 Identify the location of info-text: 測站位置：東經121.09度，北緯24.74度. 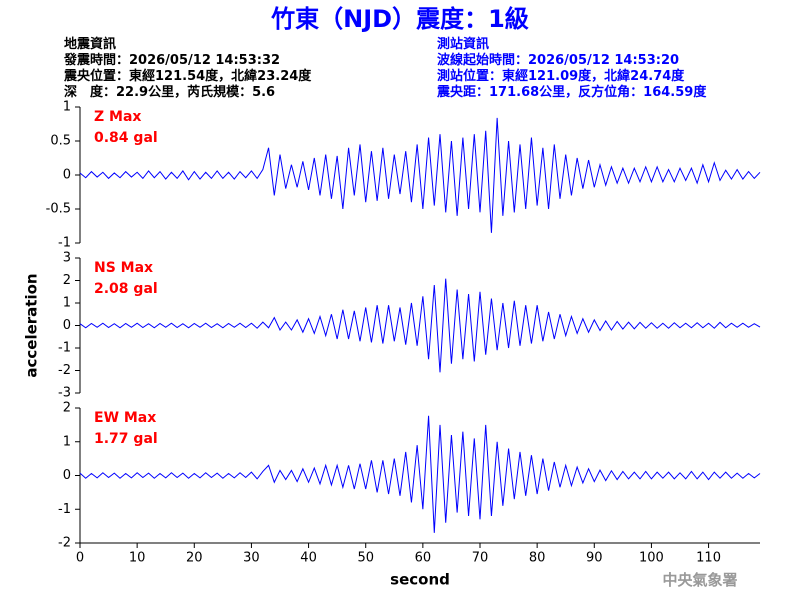
(561, 76).